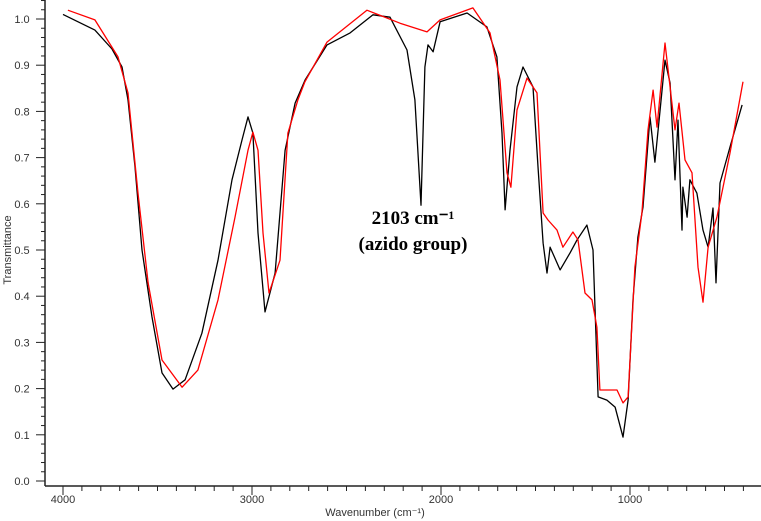 The height and width of the screenshot is (521, 761). I want to click on y-tick-label: 0.2, so click(21, 390).